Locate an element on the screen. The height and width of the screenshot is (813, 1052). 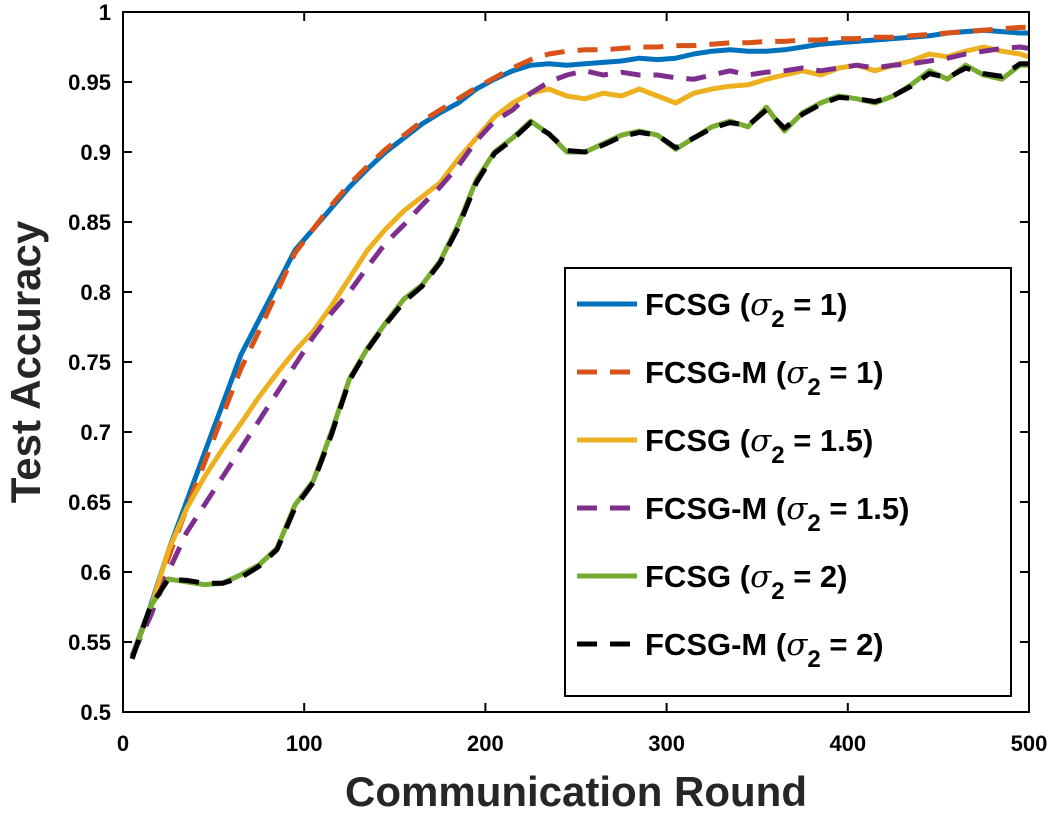
legend-label: FCSG (σ2 = 2) is located at coordinates (746, 582).